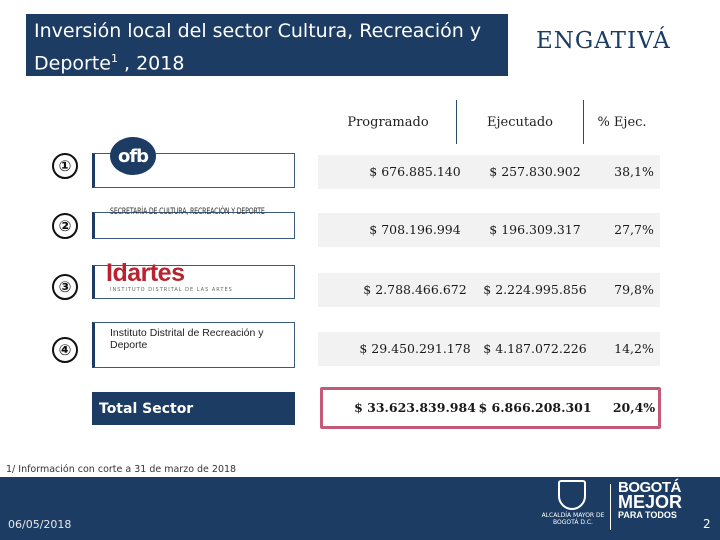  I want to click on col-header-pct: % Ejec., so click(622, 122).